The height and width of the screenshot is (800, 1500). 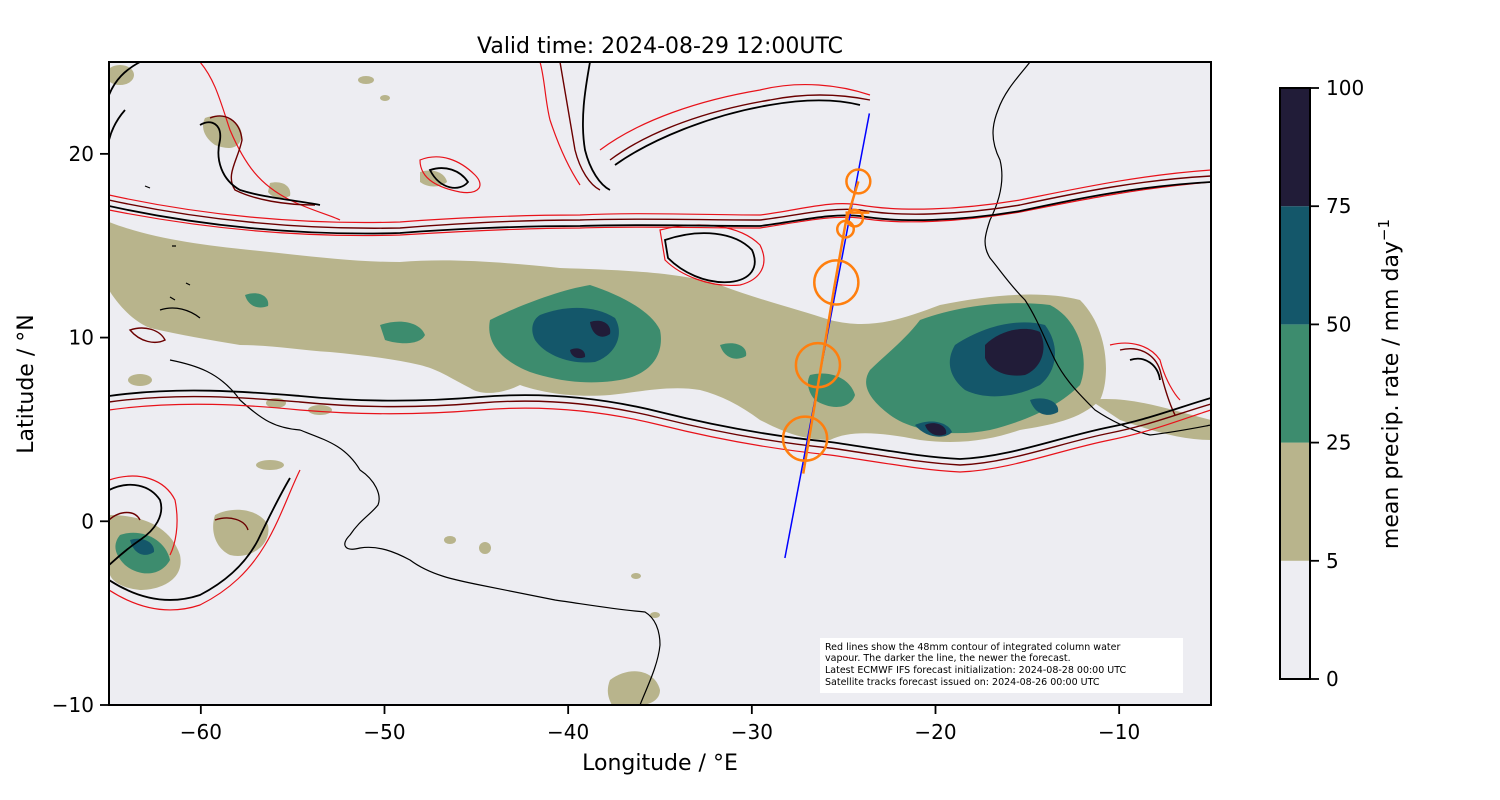 What do you see at coordinates (1384, 230) in the screenshot?
I see `colorbar-label-exponent: −1` at bounding box center [1384, 230].